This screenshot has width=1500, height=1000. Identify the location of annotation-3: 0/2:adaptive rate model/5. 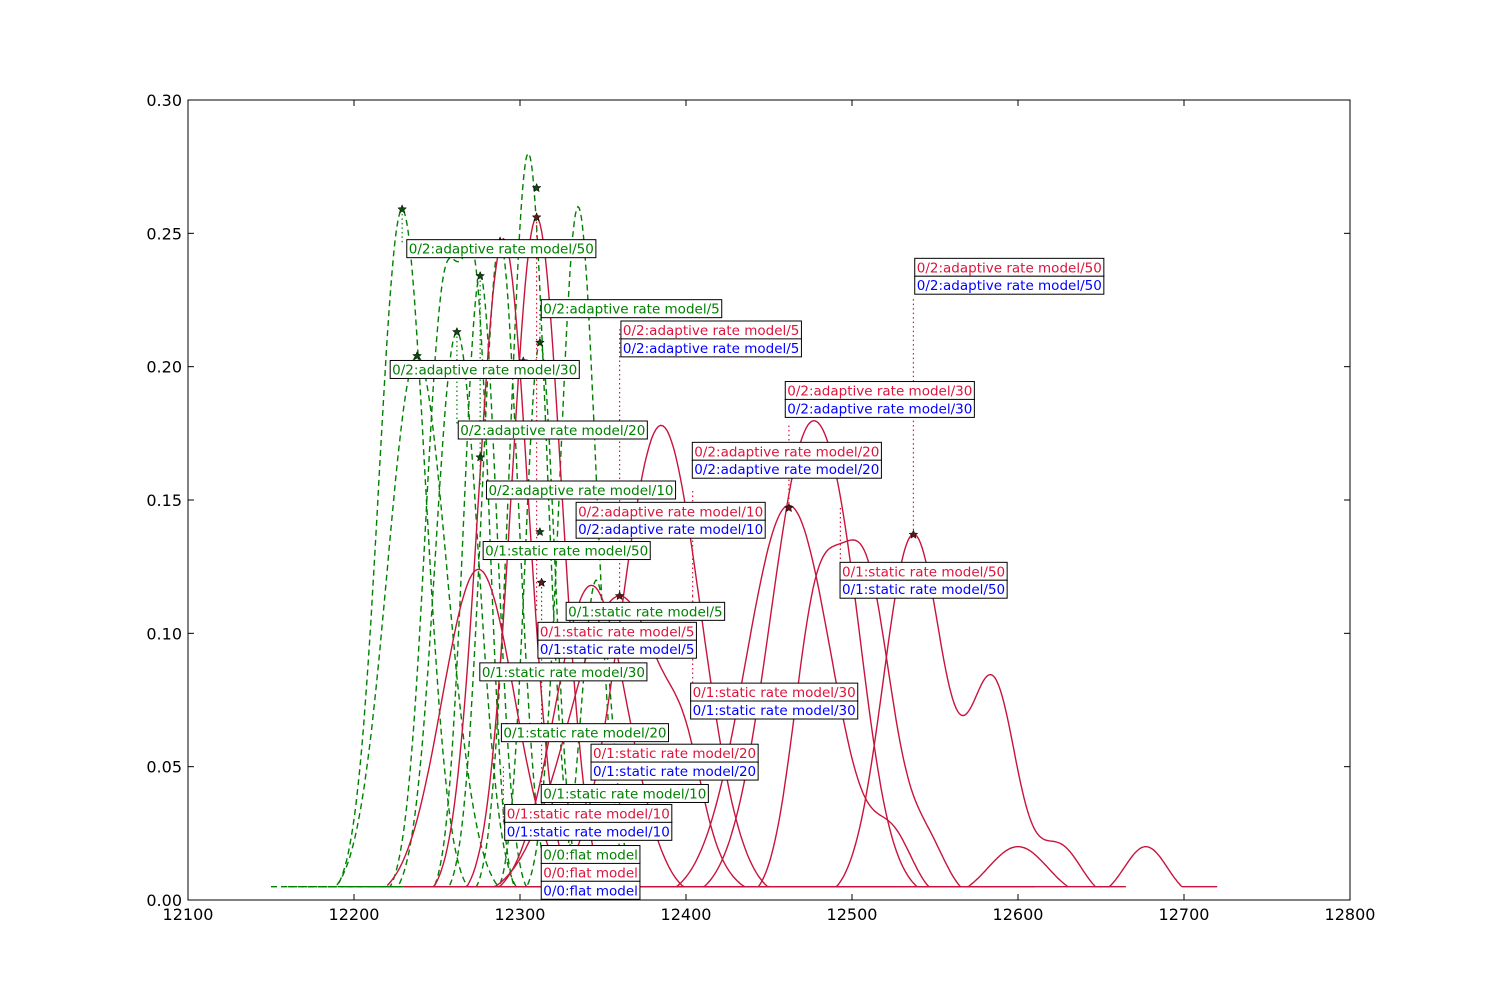
(711, 330).